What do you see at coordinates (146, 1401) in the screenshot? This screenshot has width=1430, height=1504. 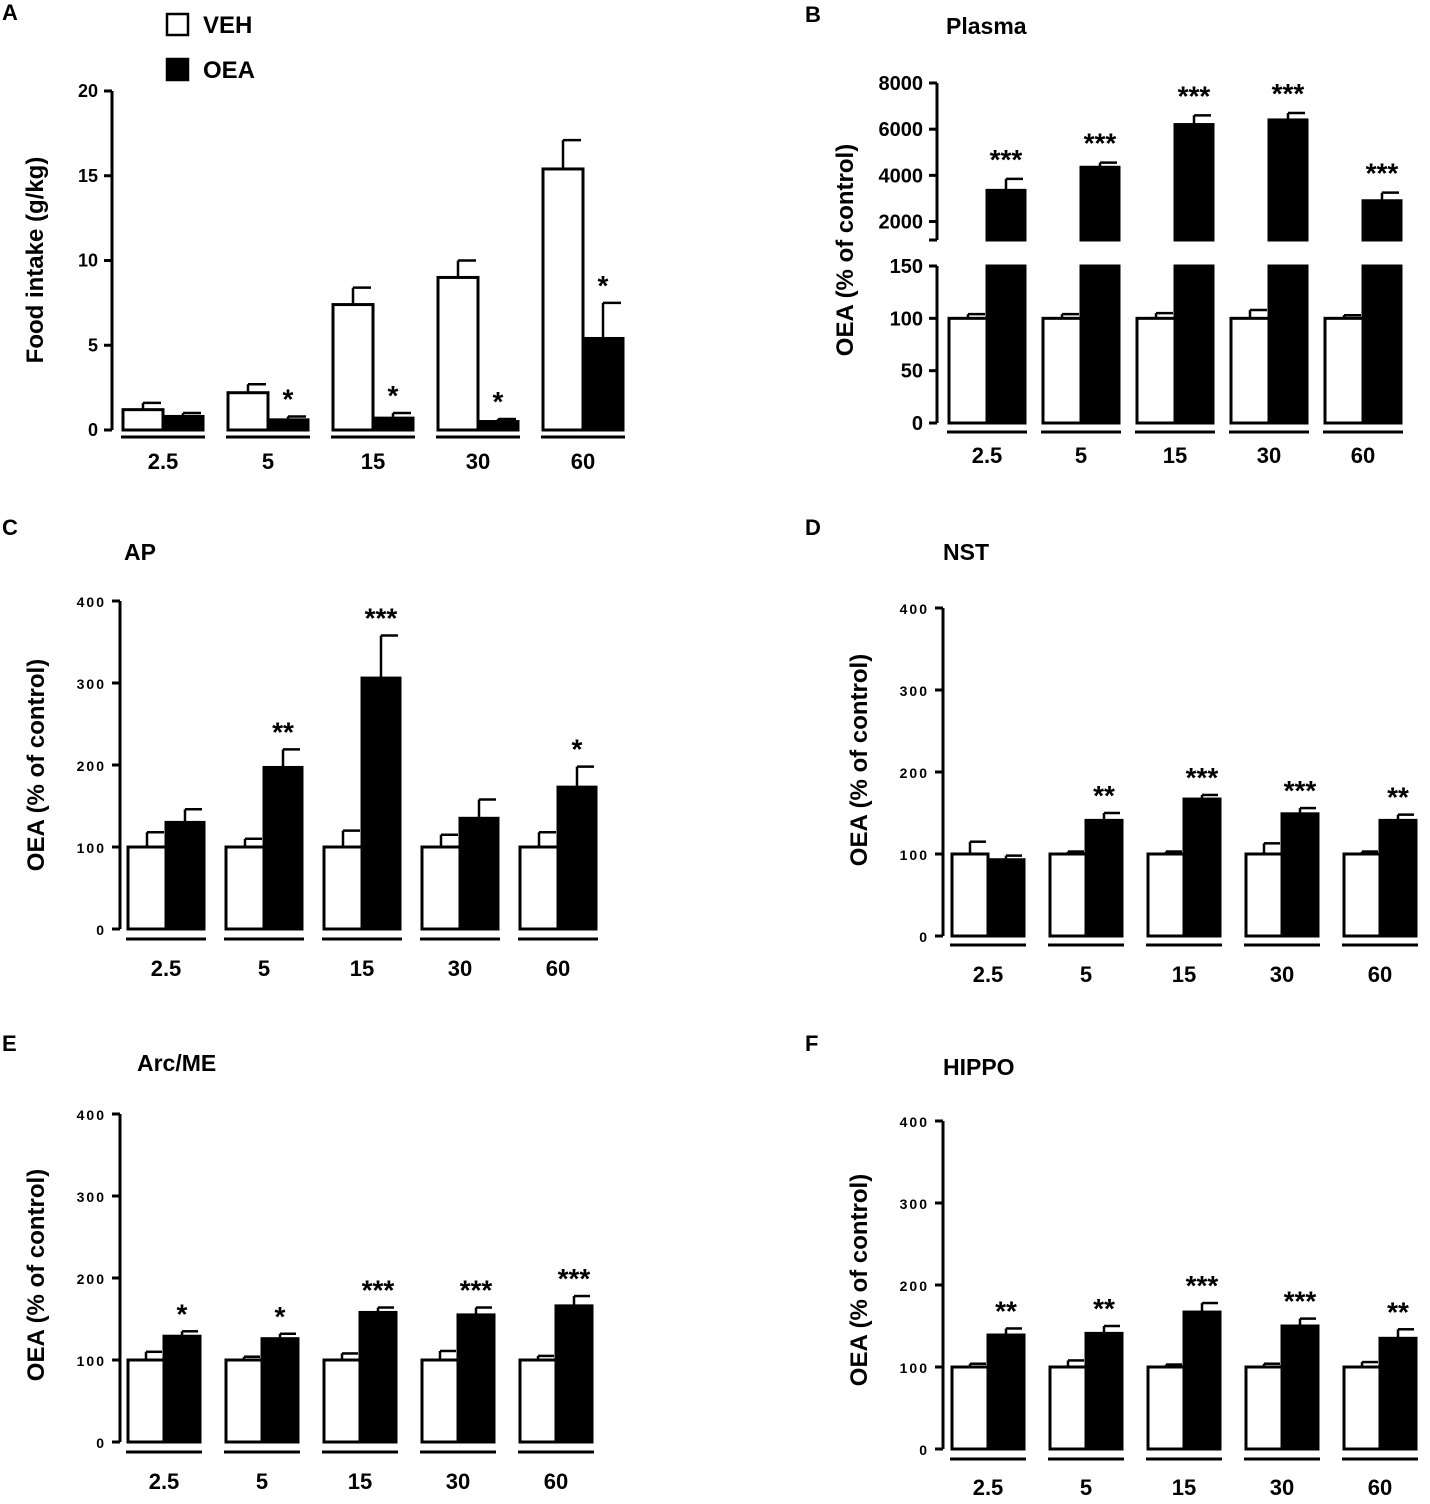 I see `bar-veh-2.5` at bounding box center [146, 1401].